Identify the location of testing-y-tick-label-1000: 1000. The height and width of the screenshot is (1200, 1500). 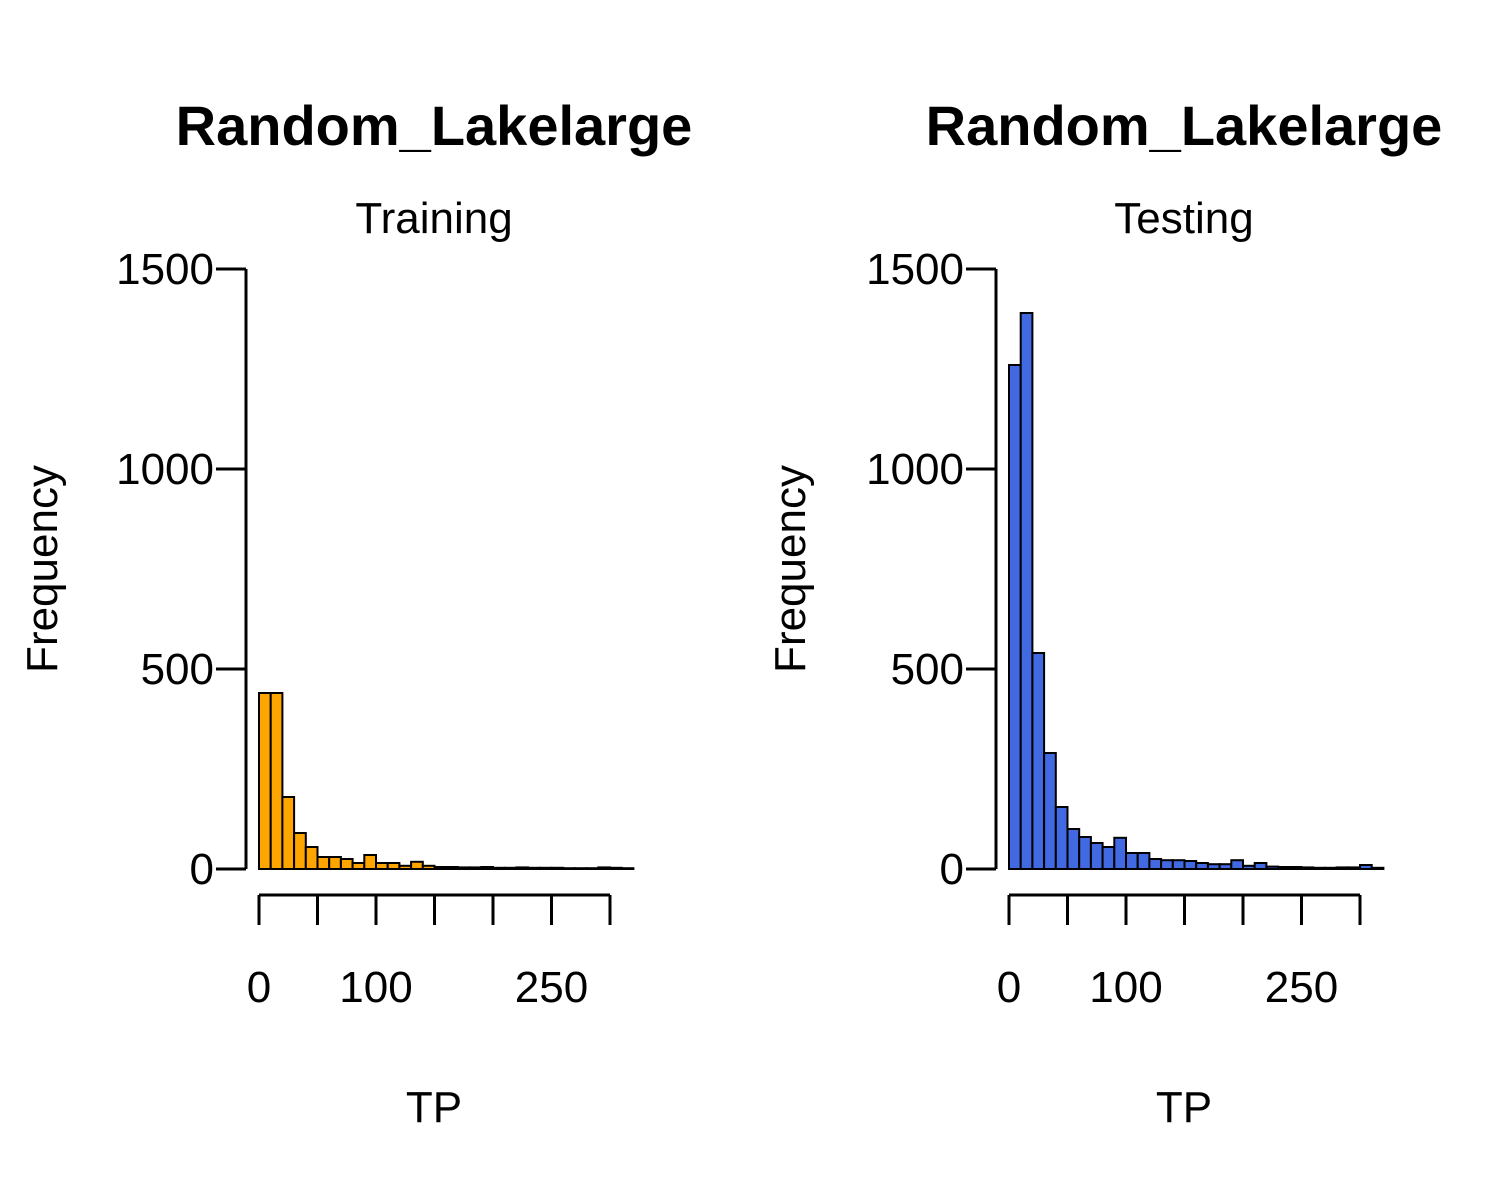
(915, 469).